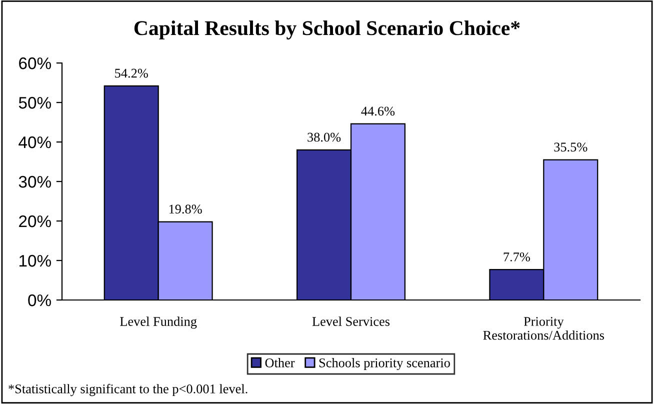 The image size is (654, 404). Describe the element at coordinates (384, 364) in the screenshot. I see `legend-label: Schools priority scenario` at that location.